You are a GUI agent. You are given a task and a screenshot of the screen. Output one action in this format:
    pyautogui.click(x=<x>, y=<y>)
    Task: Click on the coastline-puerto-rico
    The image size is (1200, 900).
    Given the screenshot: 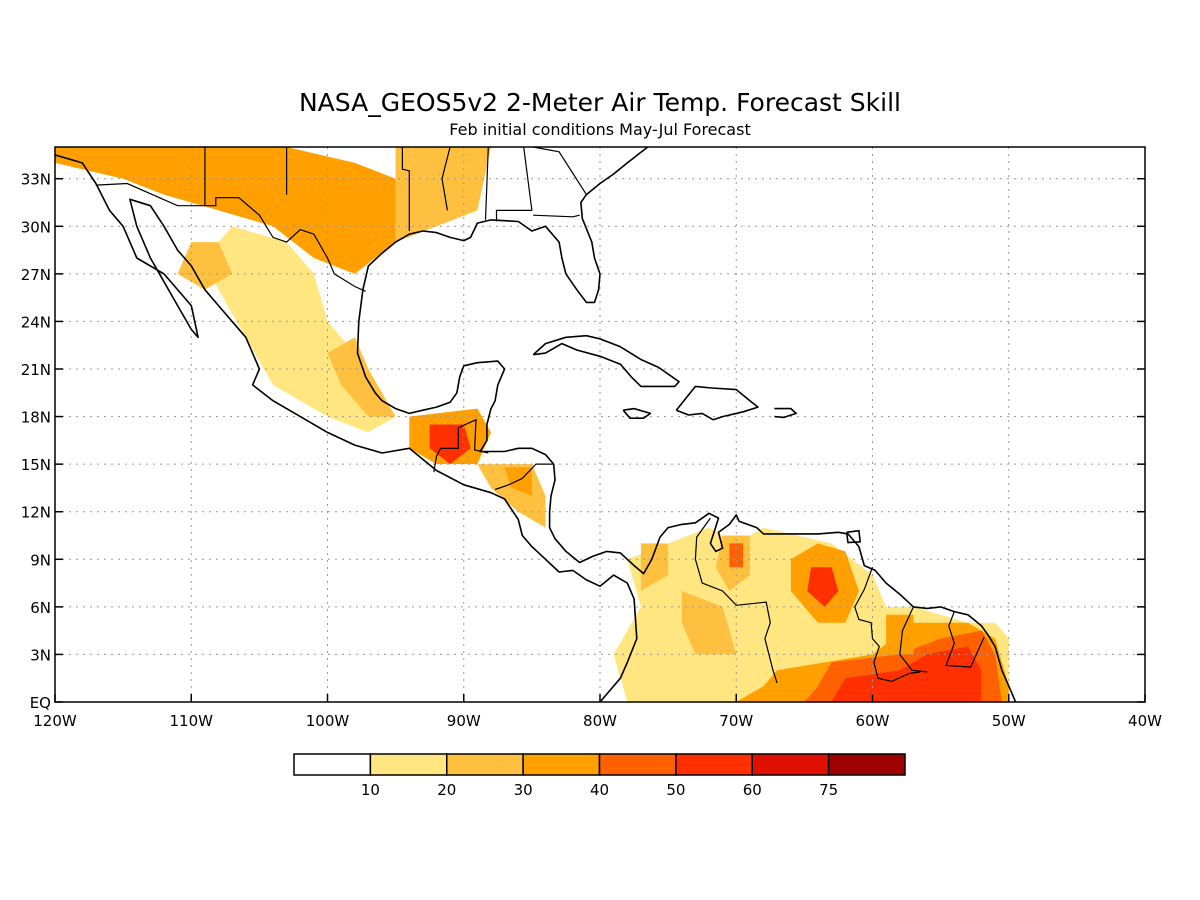 What is the action you would take?
    pyautogui.click(x=786, y=413)
    